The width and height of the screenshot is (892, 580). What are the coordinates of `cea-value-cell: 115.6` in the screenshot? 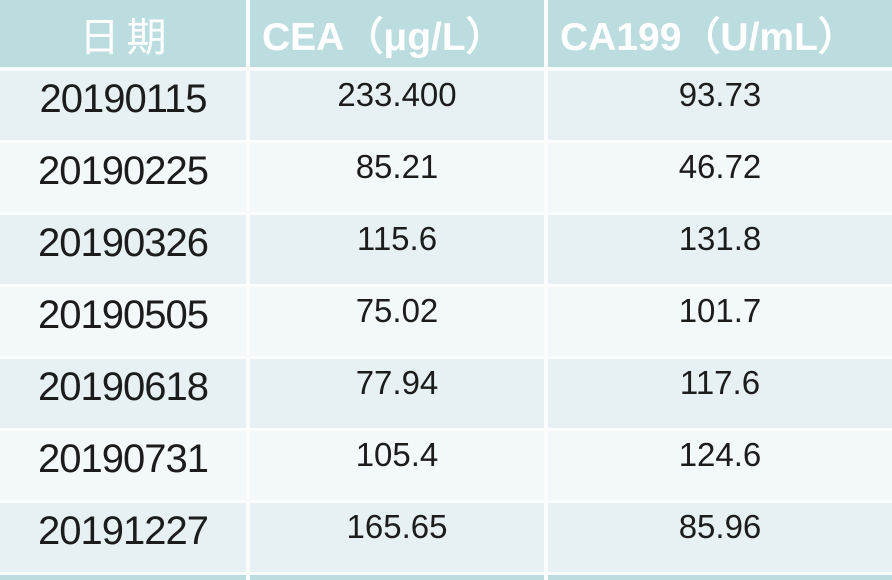 It's located at (399, 249).